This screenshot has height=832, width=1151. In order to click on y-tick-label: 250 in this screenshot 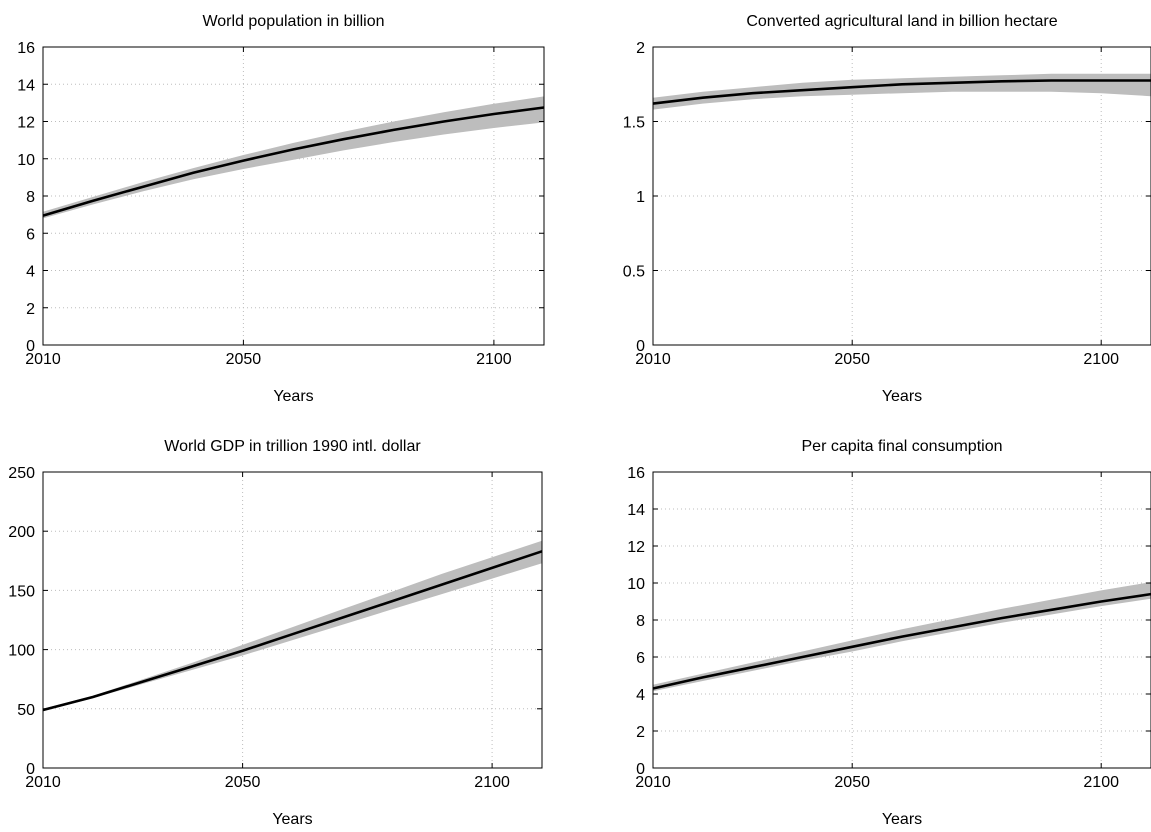, I will do `click(21, 473)`.